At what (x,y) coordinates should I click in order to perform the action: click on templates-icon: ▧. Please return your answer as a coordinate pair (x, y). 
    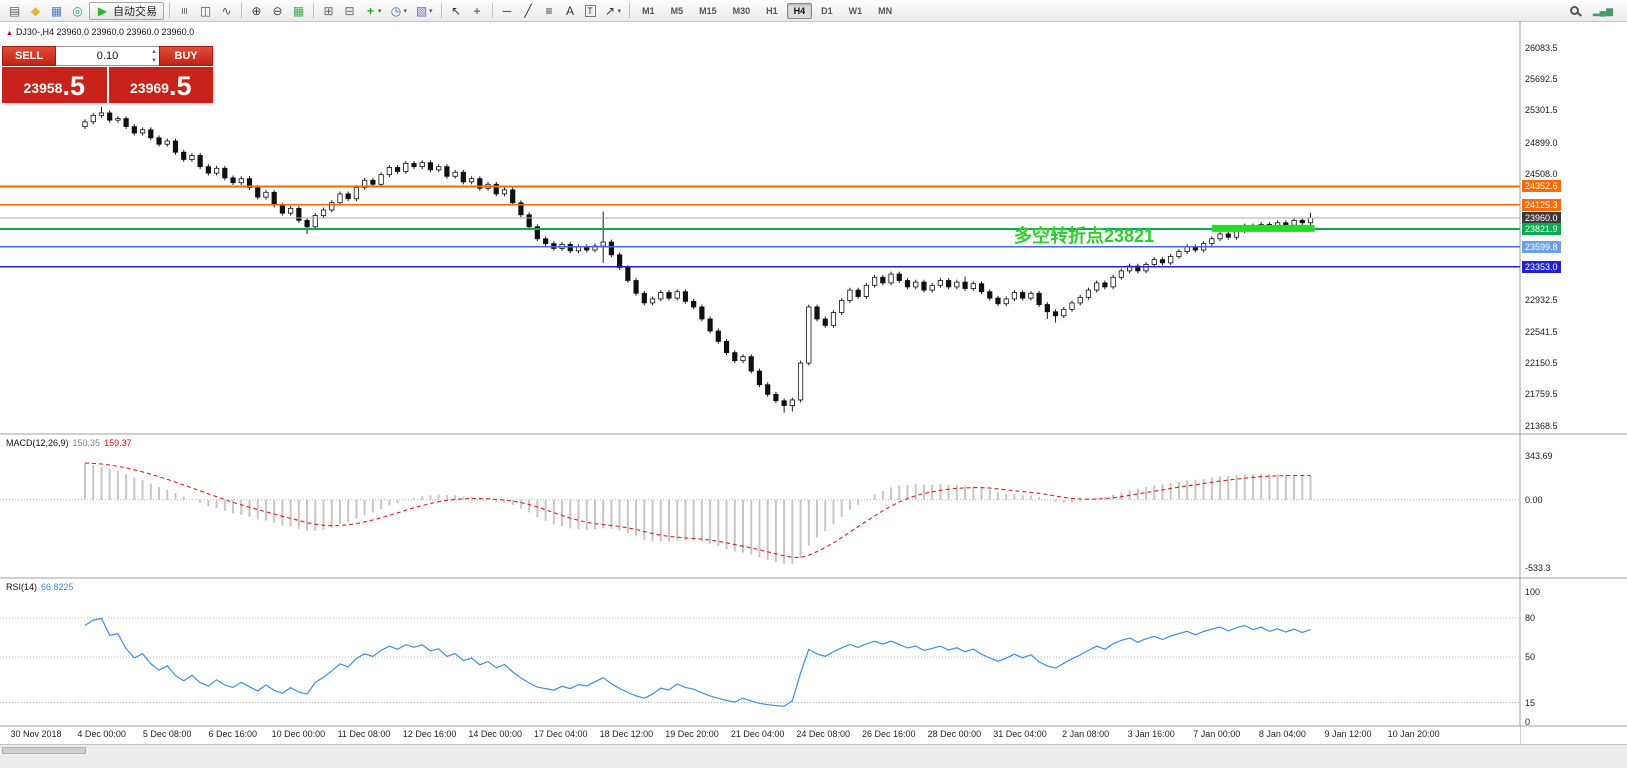
    Looking at the image, I should click on (421, 10).